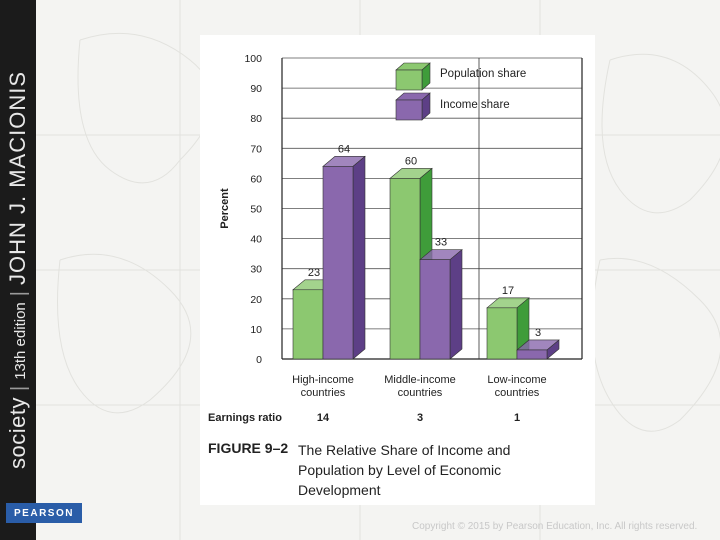 The height and width of the screenshot is (540, 720). I want to click on y-tick-label: 100, so click(253, 59).